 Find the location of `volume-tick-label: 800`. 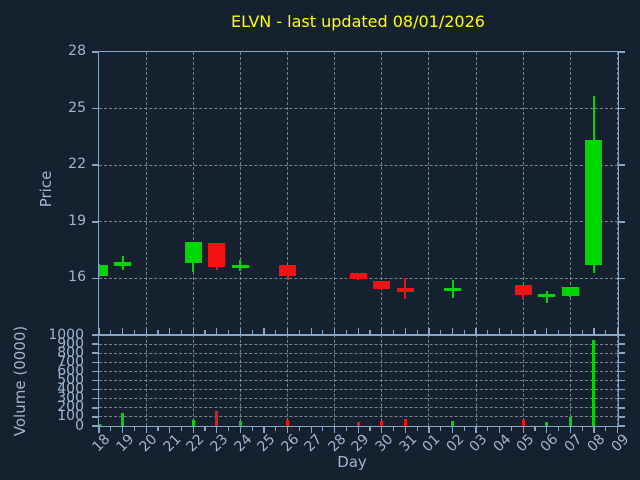

volume-tick-label: 800 is located at coordinates (70, 352).